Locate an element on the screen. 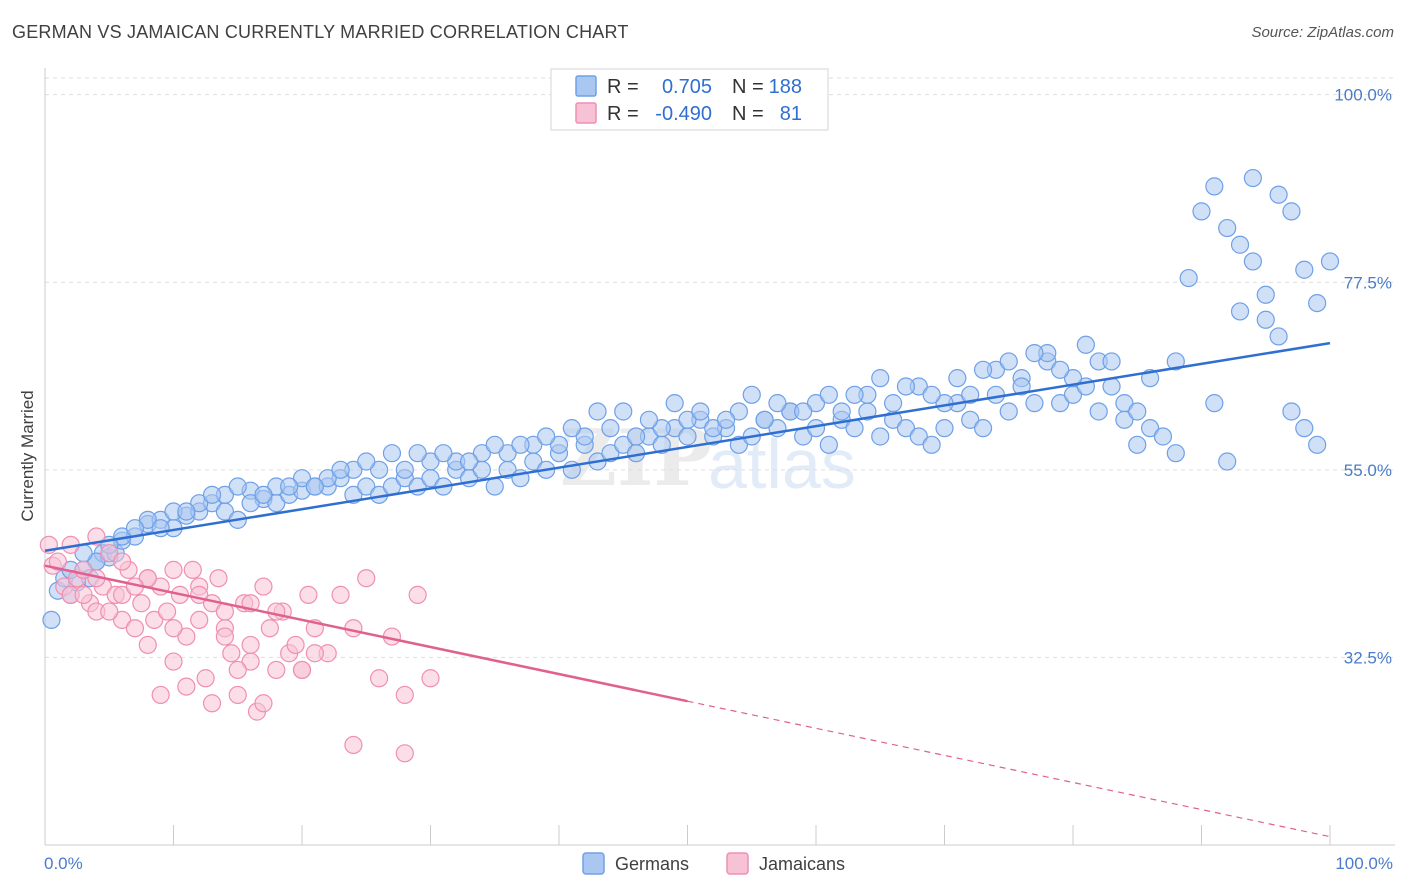 This screenshot has width=1406, height=892. bottom-legend: Germans Jamaicans is located at coordinates (713, 863).